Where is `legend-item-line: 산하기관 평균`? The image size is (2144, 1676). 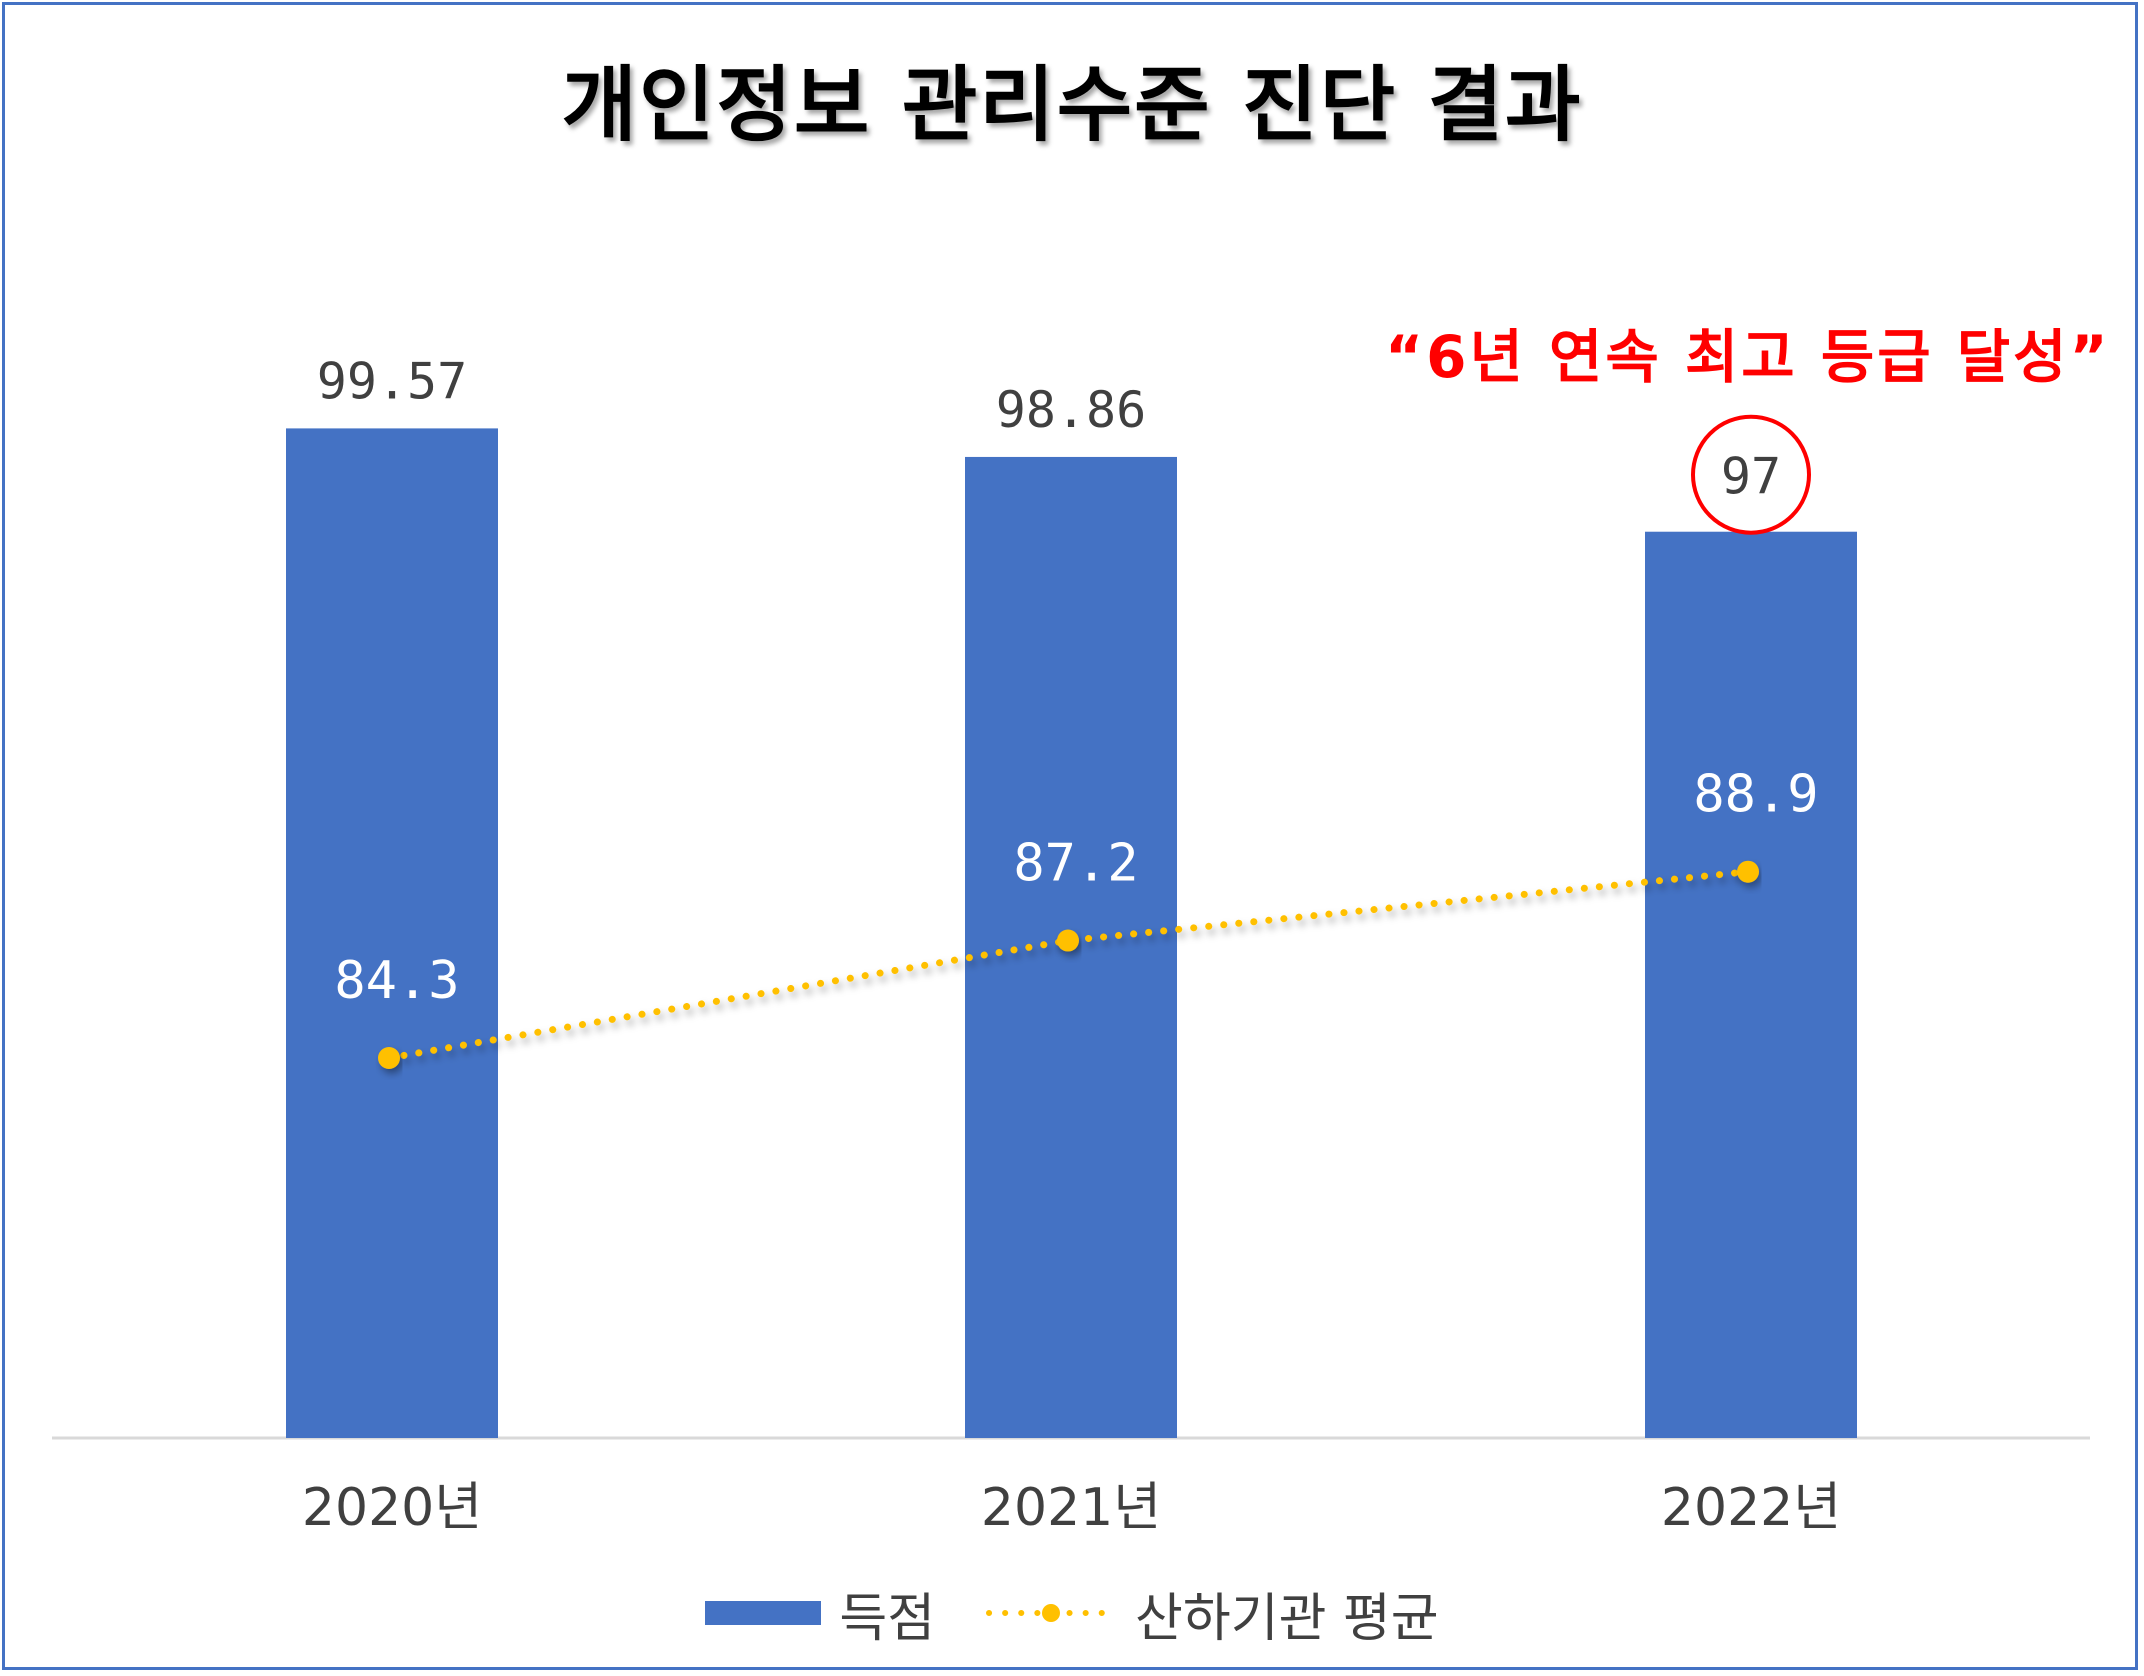
legend-item-line: 산하기관 평균 is located at coordinates (1212, 1613).